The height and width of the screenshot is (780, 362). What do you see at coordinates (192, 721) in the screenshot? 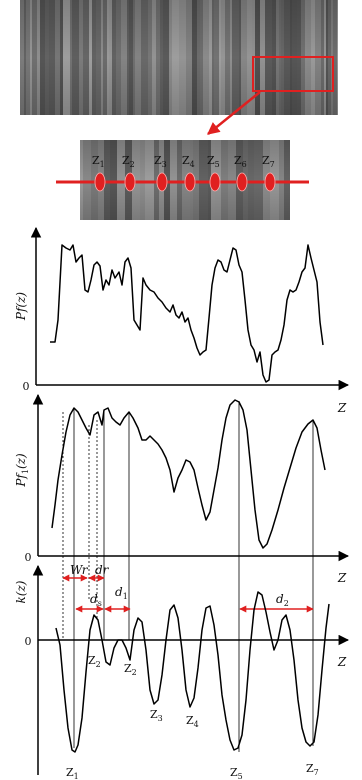
I see `plot-k-point-label: Z4` at bounding box center [192, 721].